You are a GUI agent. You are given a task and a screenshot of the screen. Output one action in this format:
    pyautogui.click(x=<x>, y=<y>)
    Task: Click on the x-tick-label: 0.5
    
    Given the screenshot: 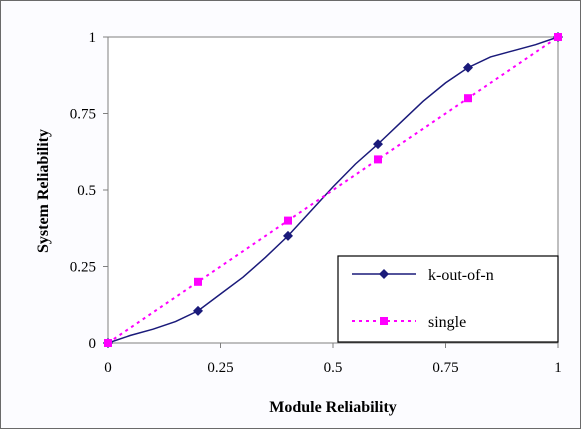 What is the action you would take?
    pyautogui.click(x=333, y=368)
    